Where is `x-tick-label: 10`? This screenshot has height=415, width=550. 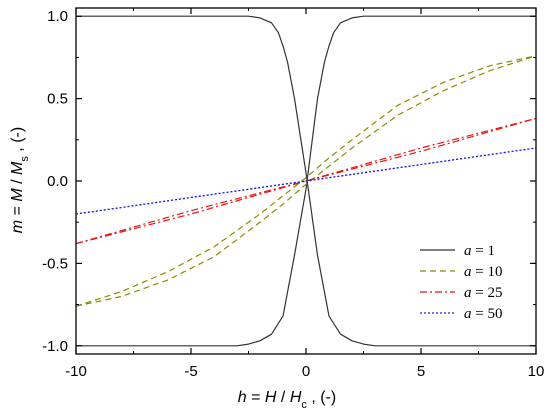 x-tick-label: 10 is located at coordinates (536, 371).